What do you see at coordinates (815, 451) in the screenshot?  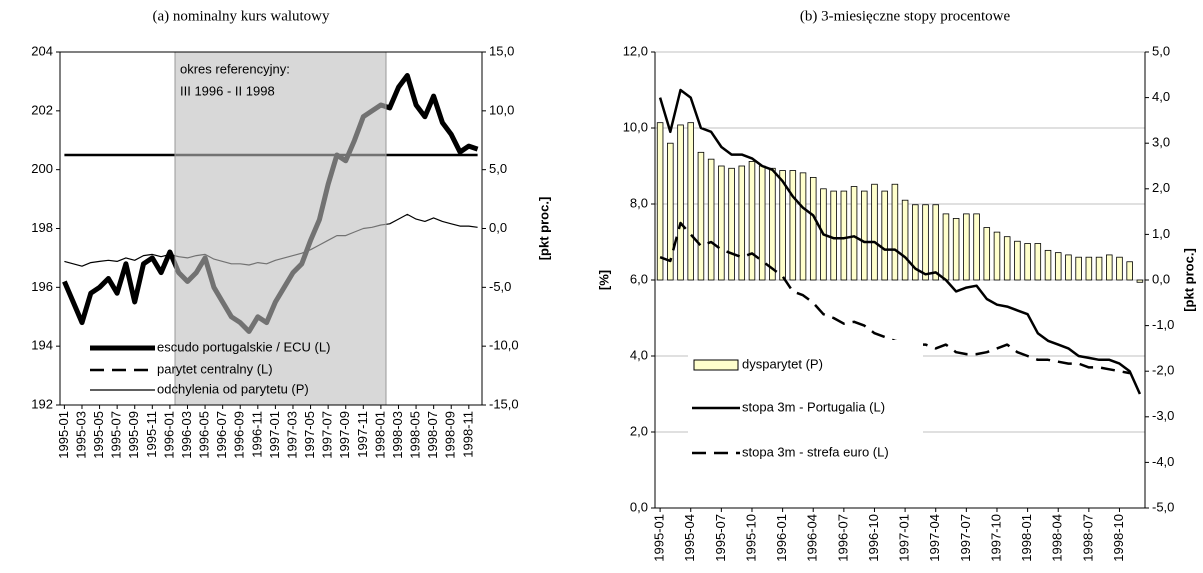 I see `legend-label: stopa 3m - strefa euro (L)` at bounding box center [815, 451].